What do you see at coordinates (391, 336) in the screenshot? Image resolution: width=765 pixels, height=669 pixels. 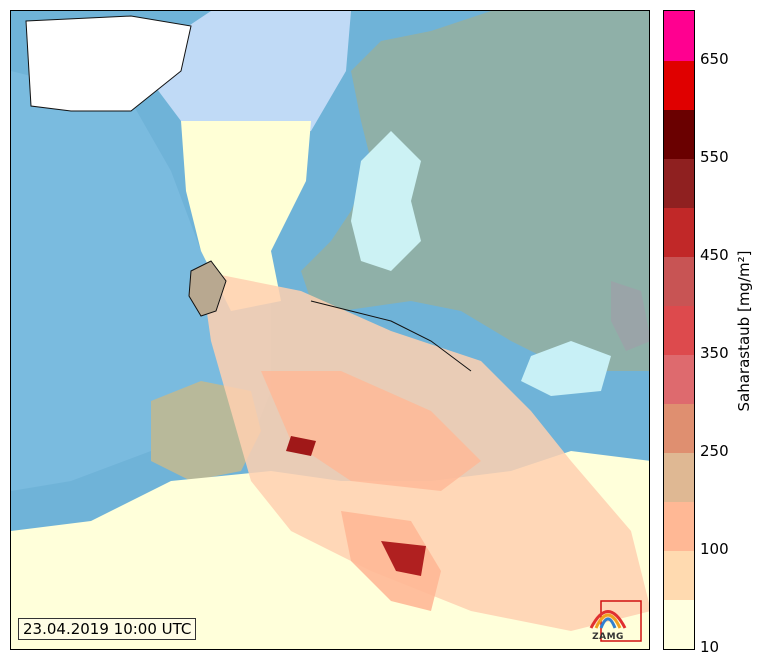 I see `border-lines` at bounding box center [391, 336].